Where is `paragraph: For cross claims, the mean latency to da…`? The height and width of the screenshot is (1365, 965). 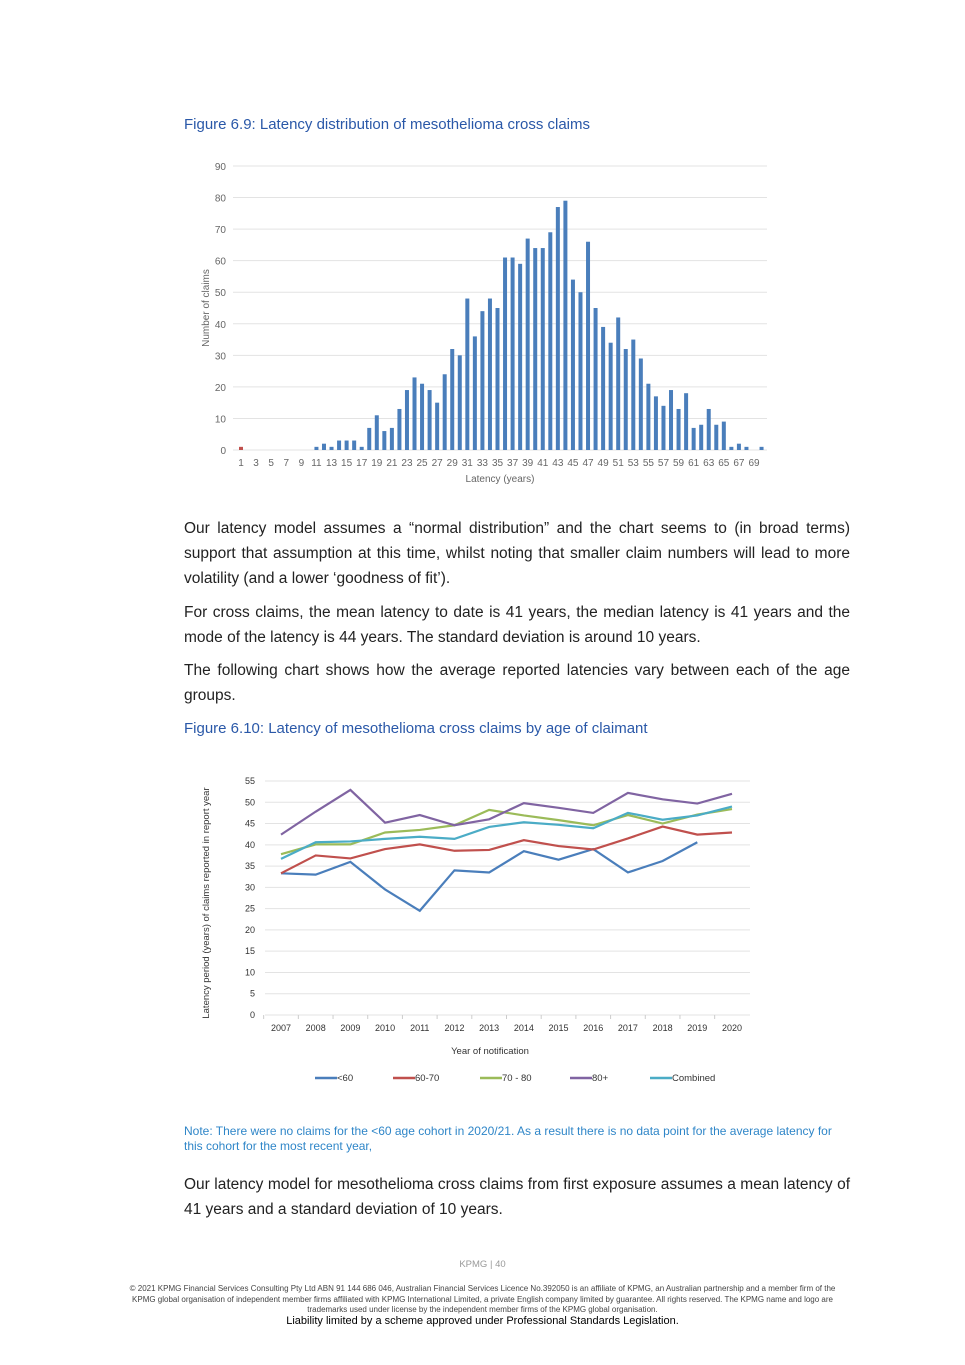
paragraph: For cross claims, the mean latency to da… is located at coordinates (517, 625).